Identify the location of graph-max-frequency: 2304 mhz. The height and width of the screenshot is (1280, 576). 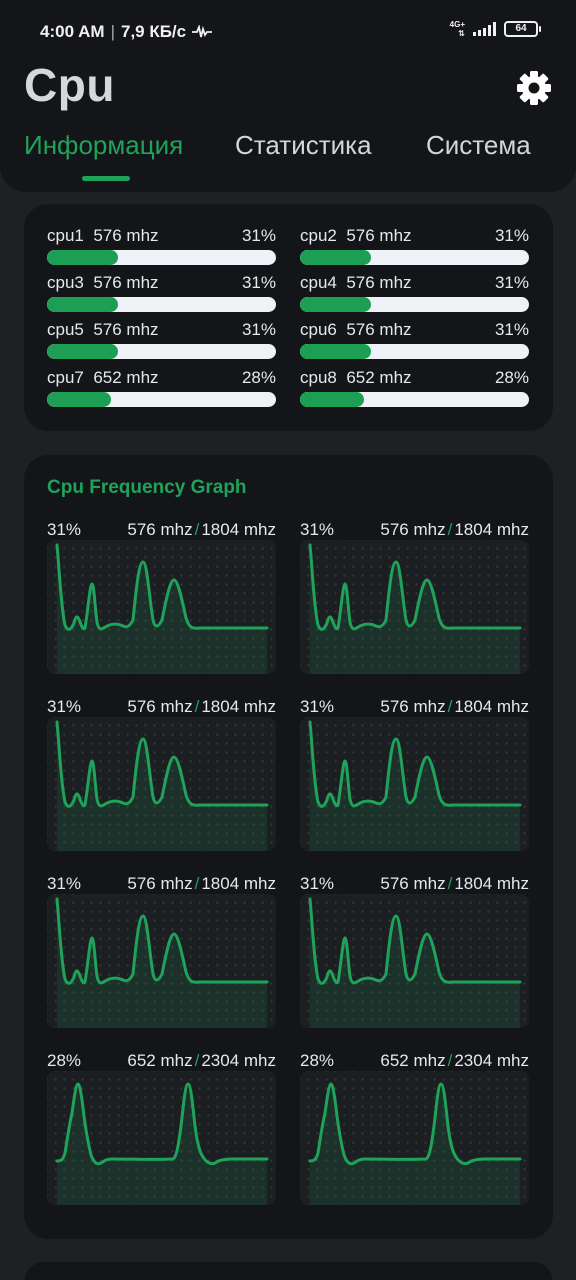
(238, 1060).